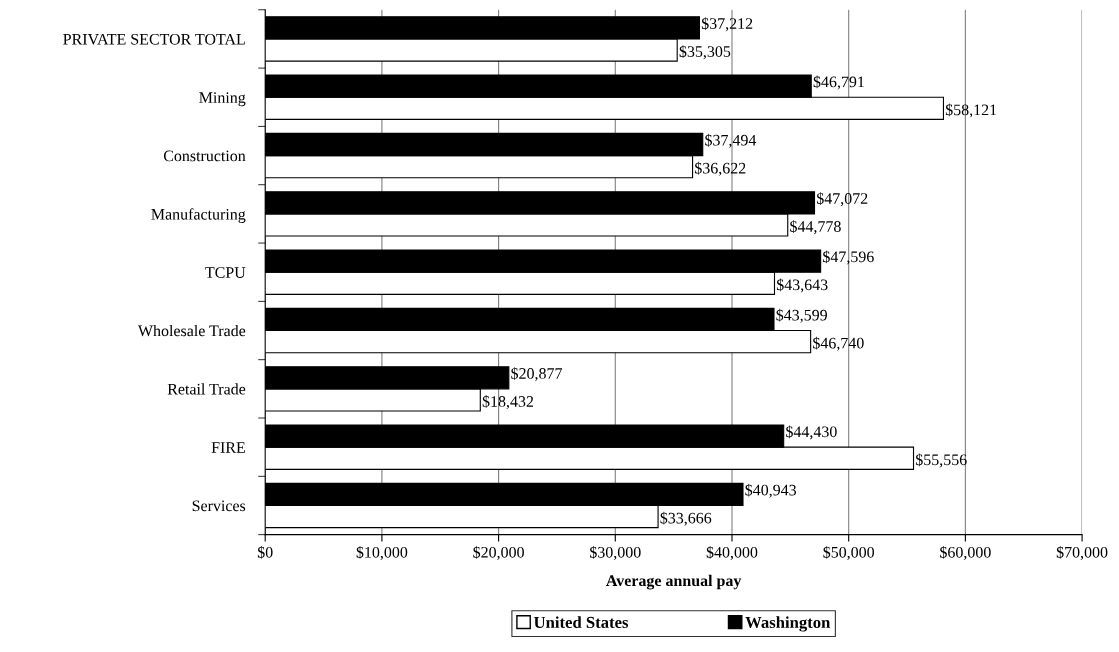 Image resolution: width=1119 pixels, height=652 pixels. Describe the element at coordinates (838, 82) in the screenshot. I see `data-label: $46,791` at that location.